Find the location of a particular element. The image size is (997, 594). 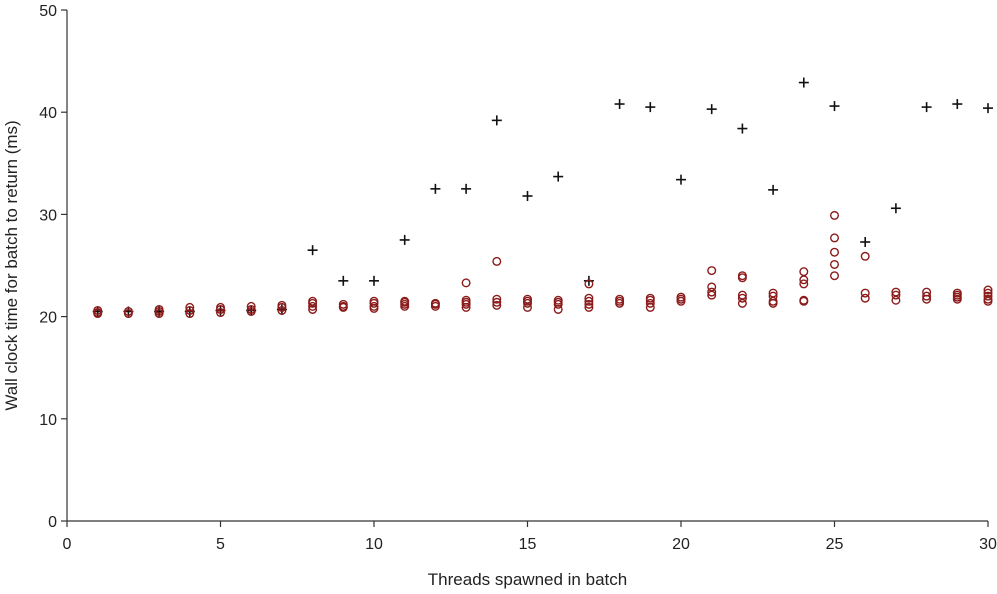

y-tick-label: 50 is located at coordinates (48, 11).